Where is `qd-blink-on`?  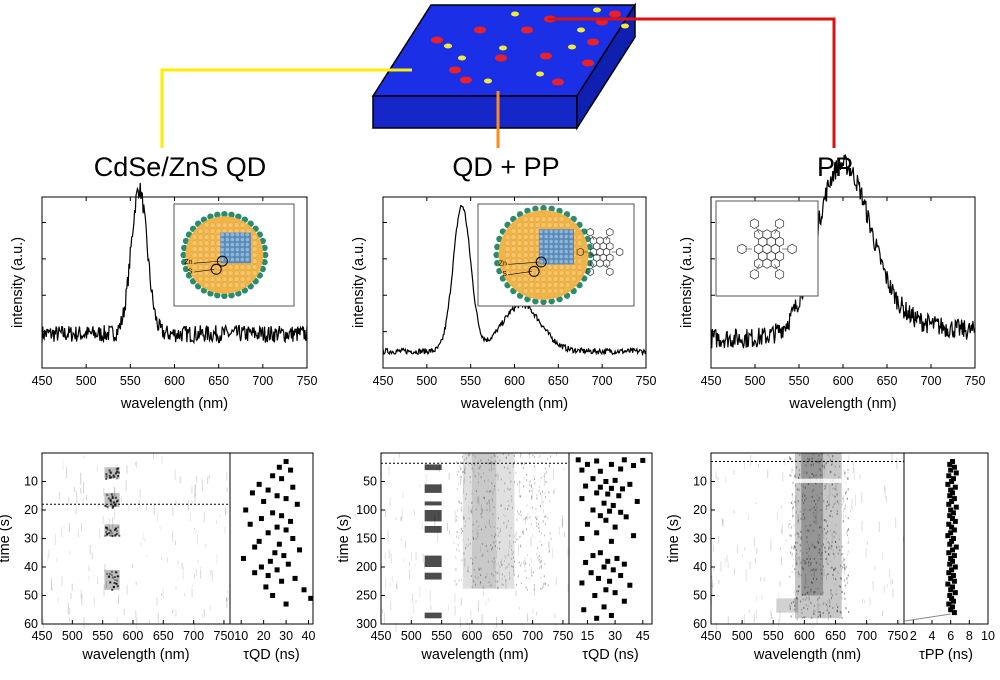 qd-blink-on is located at coordinates (433, 576).